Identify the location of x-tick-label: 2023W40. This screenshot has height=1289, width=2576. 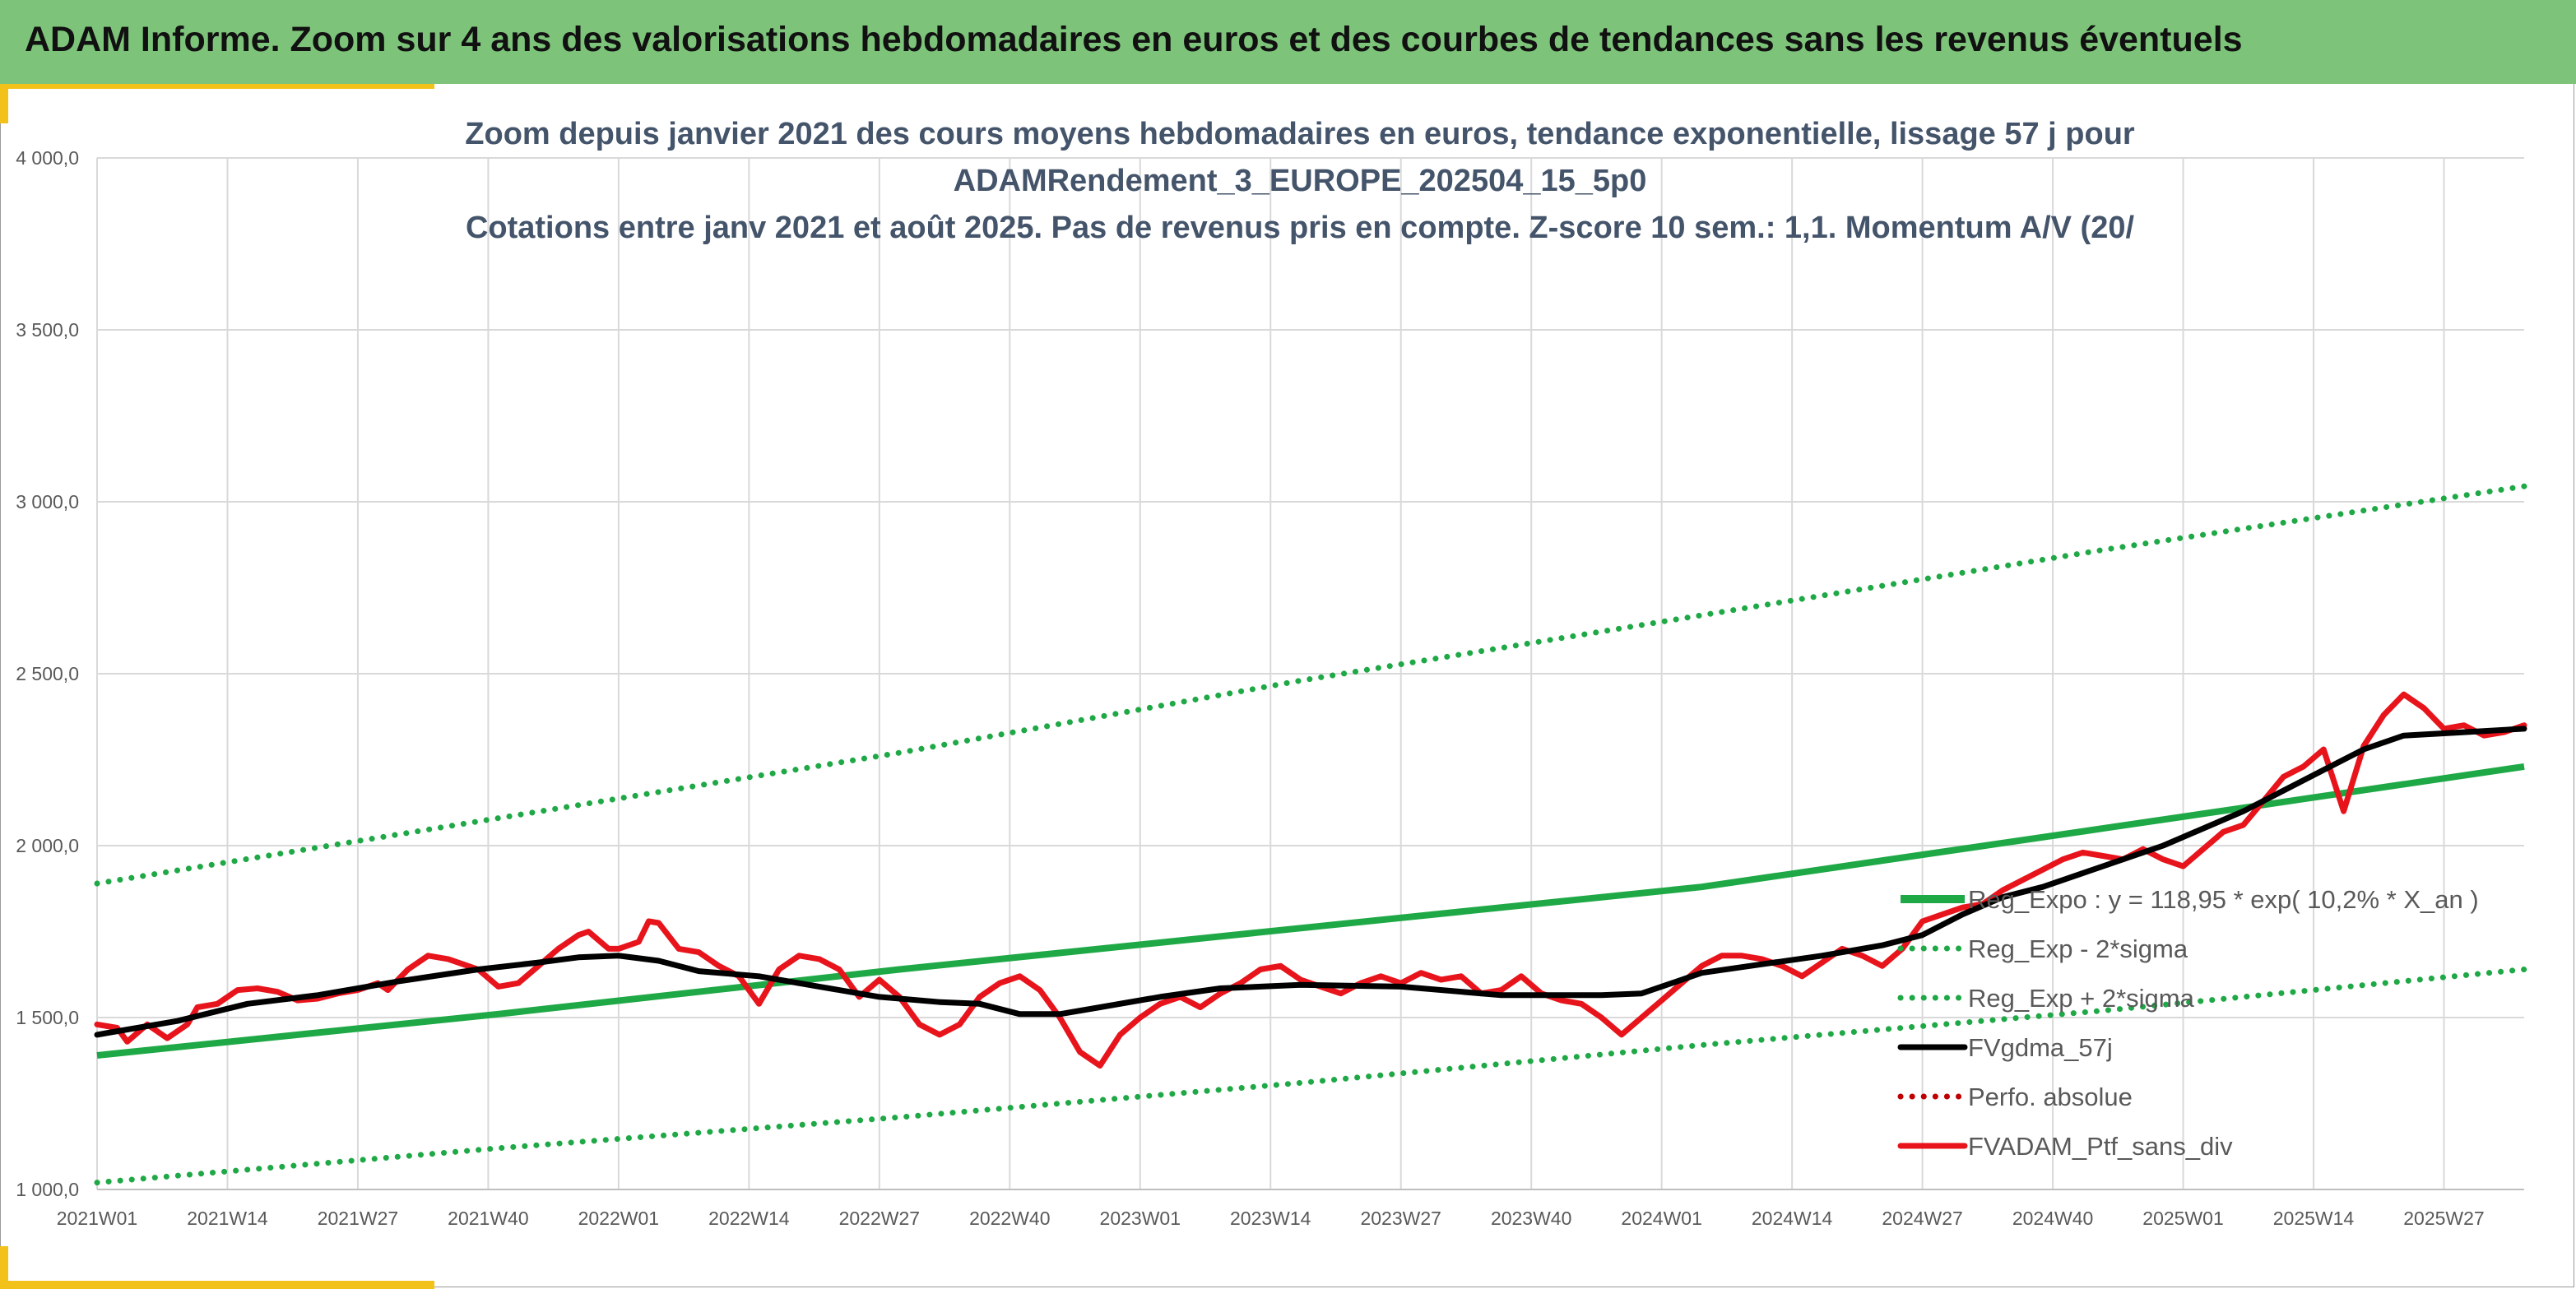
(1531, 1218).